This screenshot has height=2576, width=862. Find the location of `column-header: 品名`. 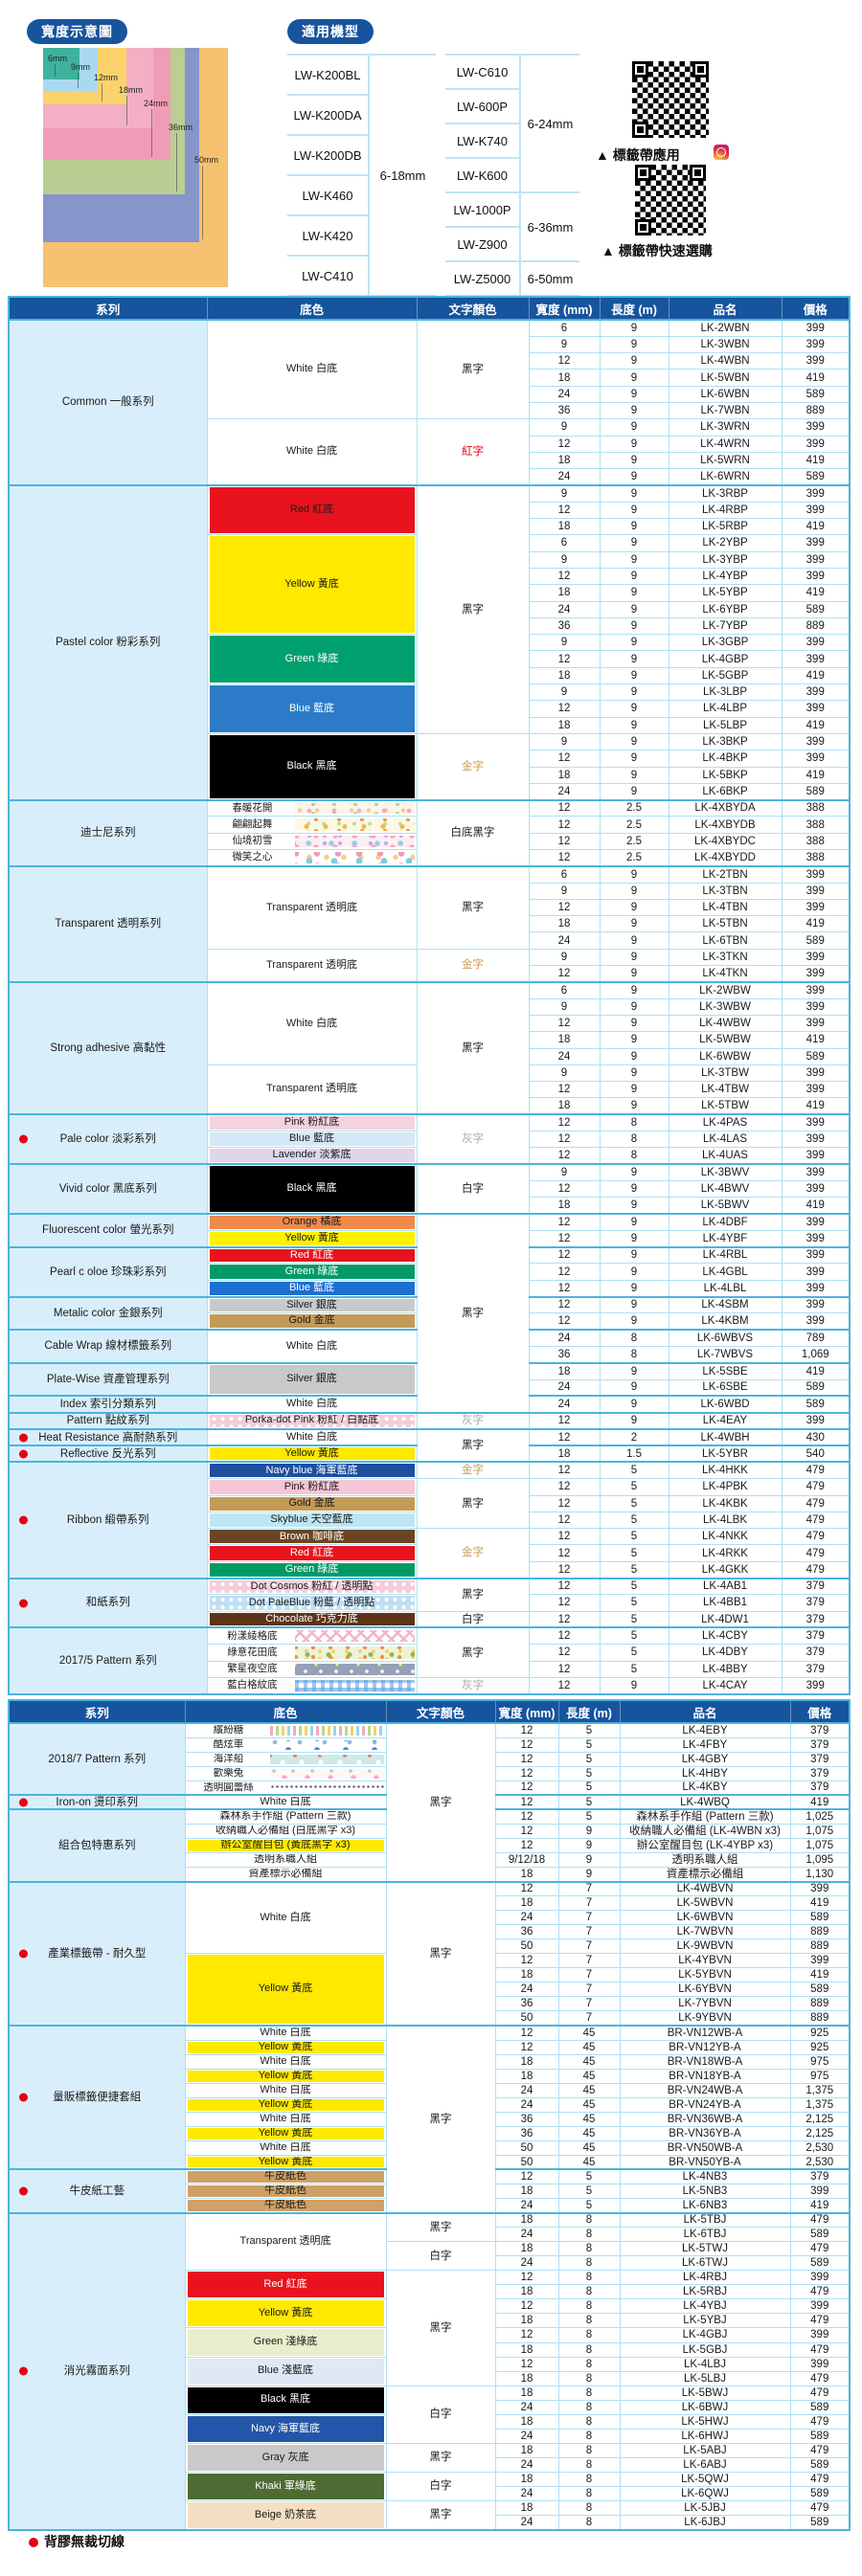

column-header: 品名 is located at coordinates (704, 1711).